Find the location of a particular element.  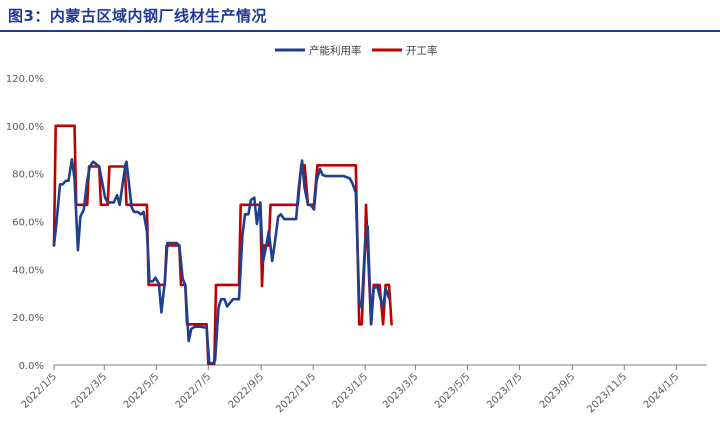

x-tick-label: 2023/11/5 is located at coordinates (607, 393).